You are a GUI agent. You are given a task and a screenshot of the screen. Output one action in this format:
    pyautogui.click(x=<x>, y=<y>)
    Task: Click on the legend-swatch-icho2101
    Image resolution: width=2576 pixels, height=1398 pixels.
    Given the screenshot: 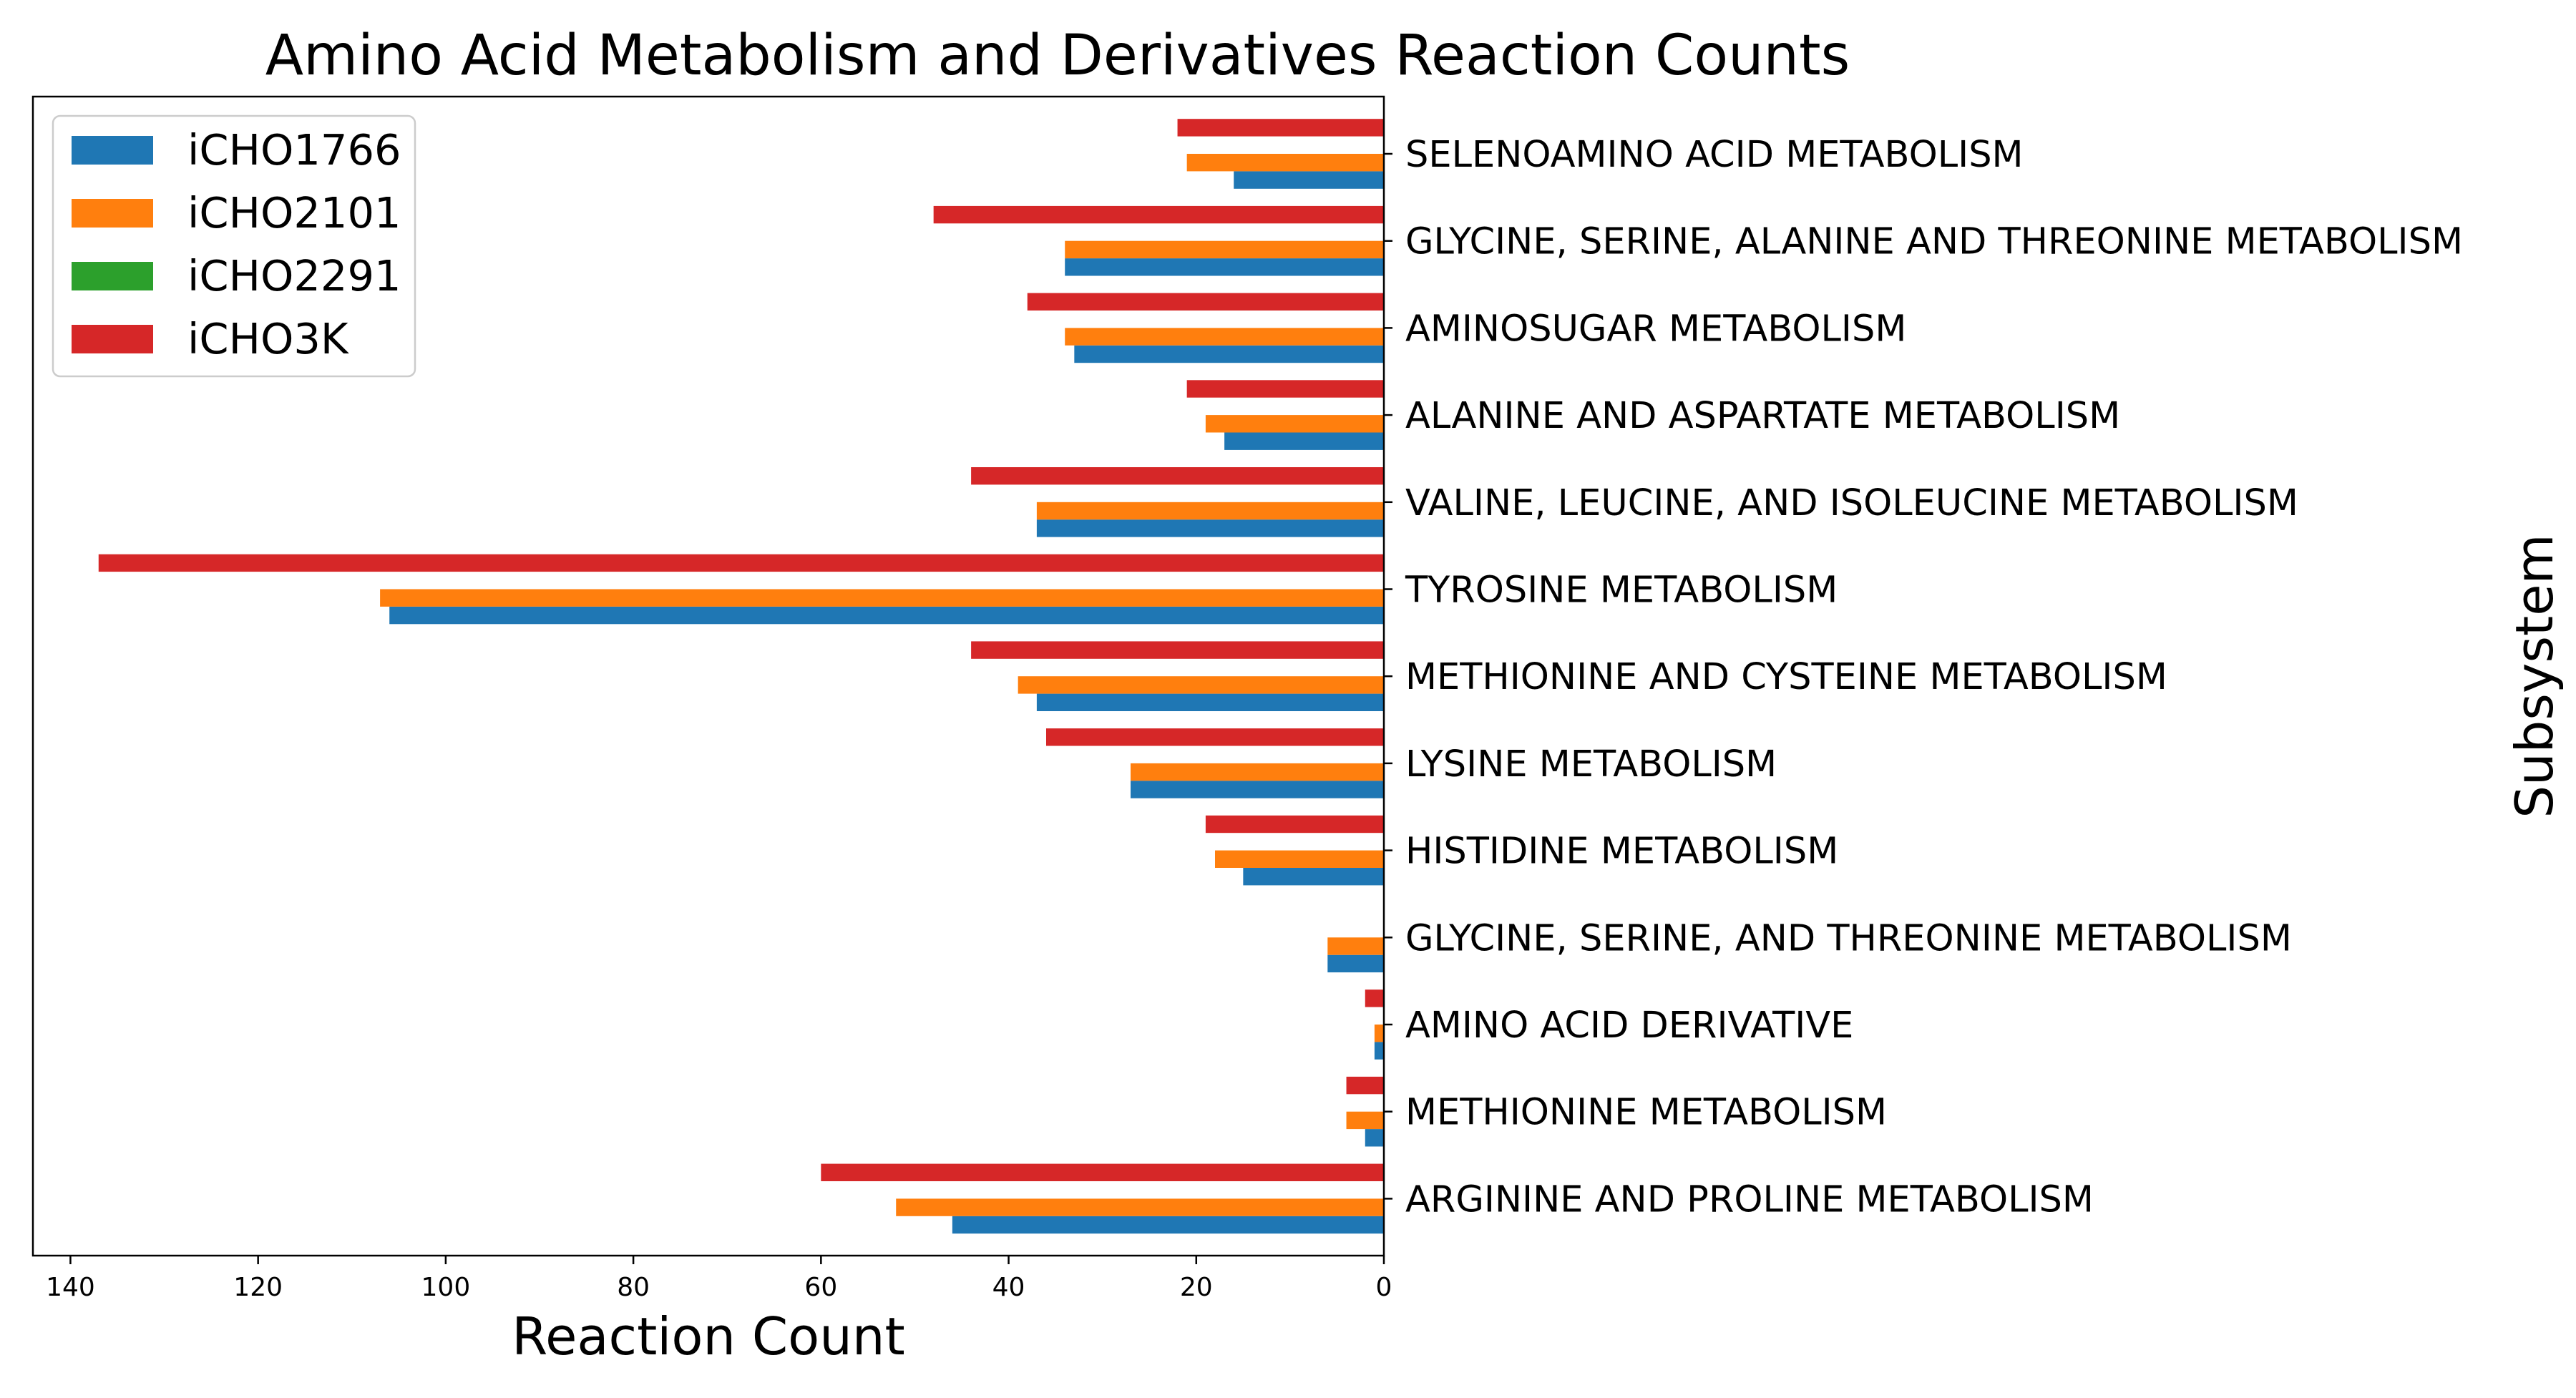 What is the action you would take?
    pyautogui.click(x=112, y=213)
    